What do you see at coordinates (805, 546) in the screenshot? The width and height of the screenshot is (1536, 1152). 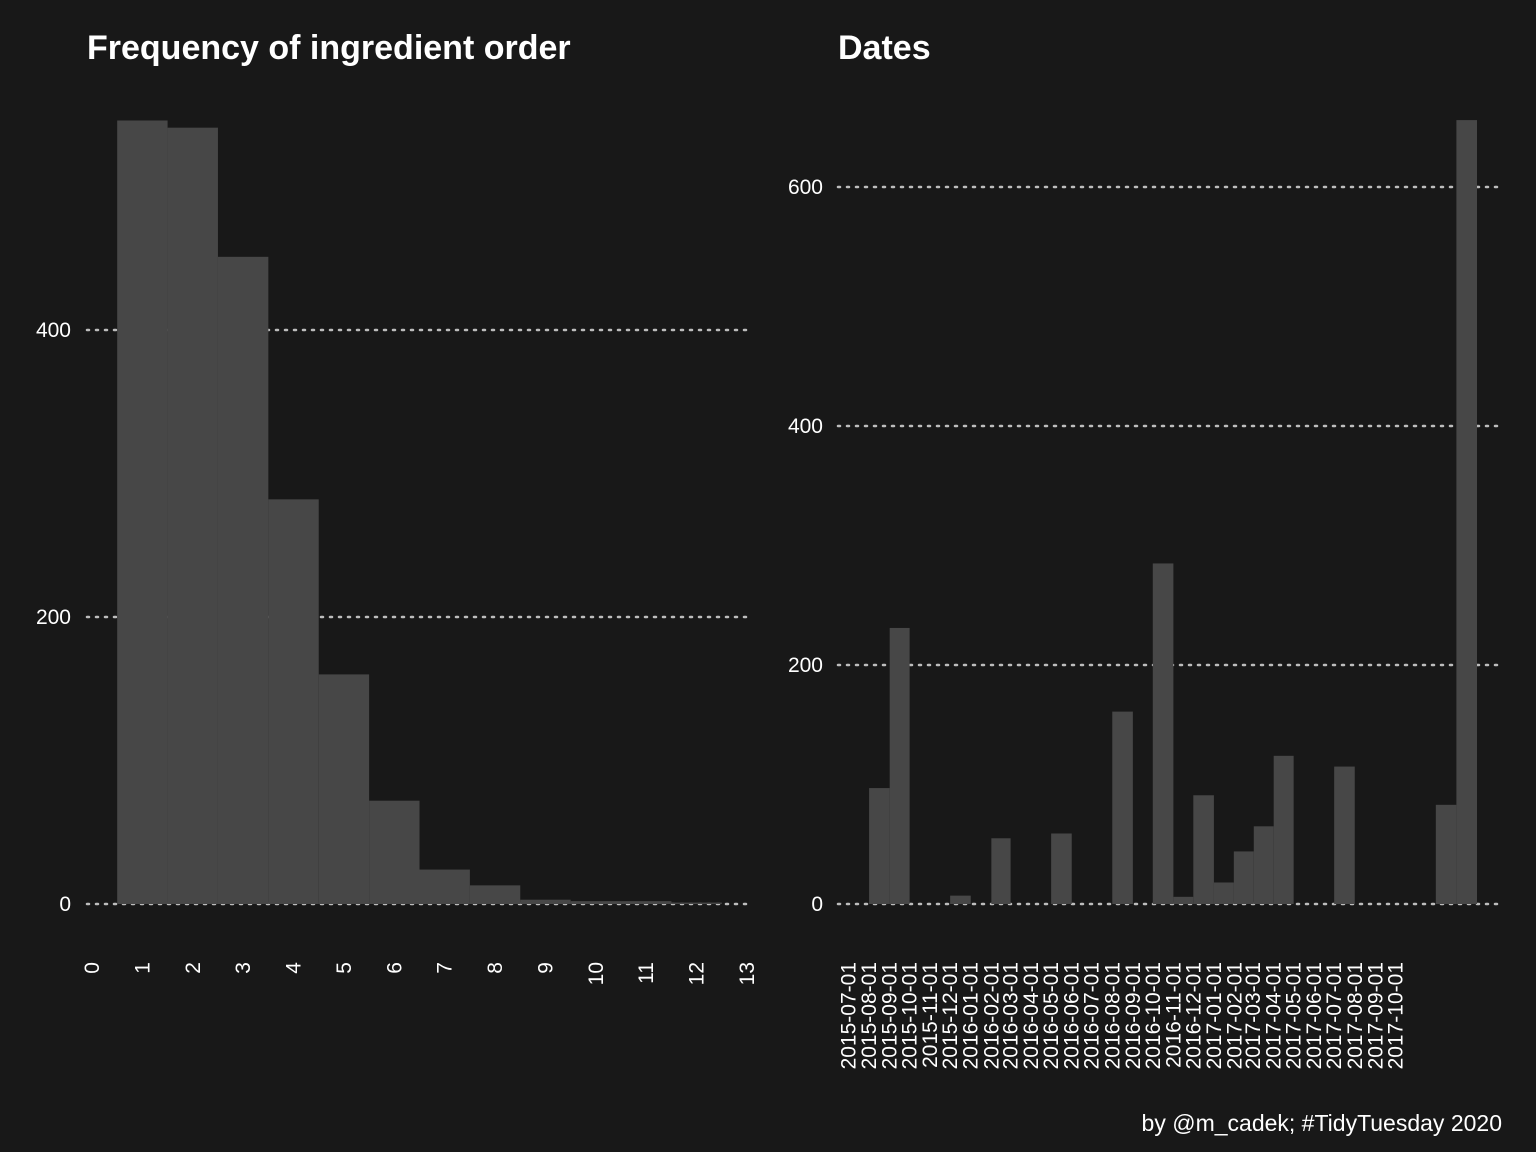 I see `y-tick-labels: 0 200 400 600` at bounding box center [805, 546].